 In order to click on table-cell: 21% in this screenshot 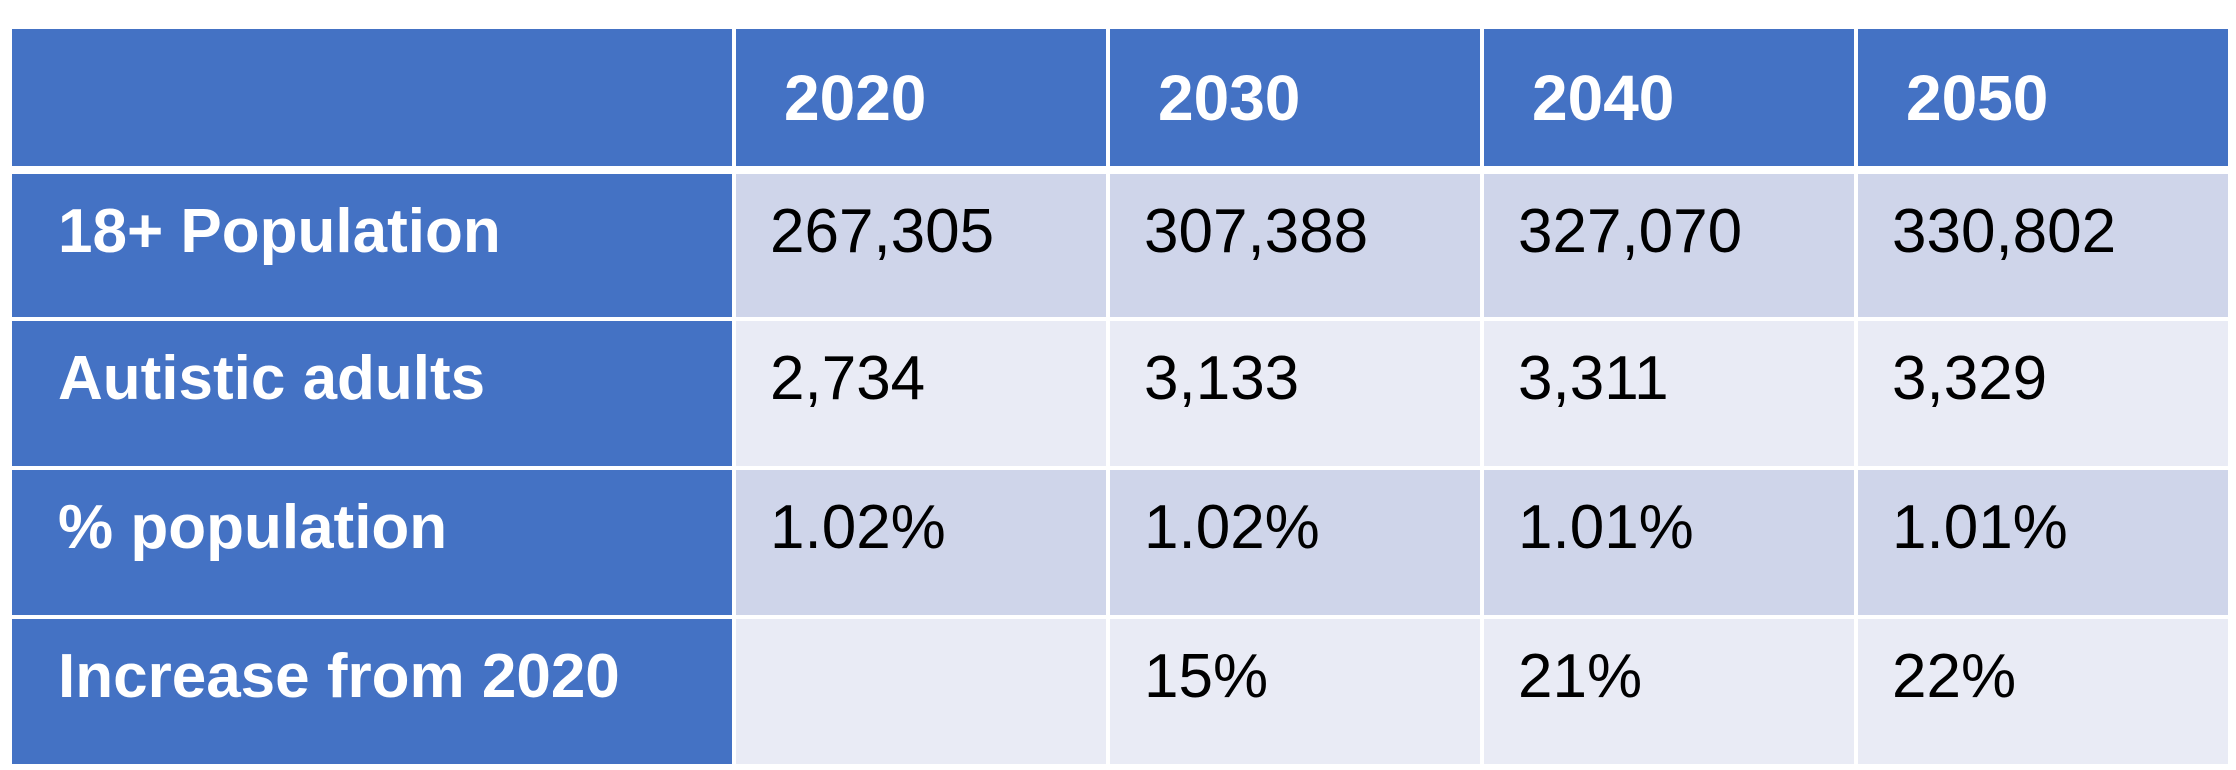, I will do `click(1669, 691)`.